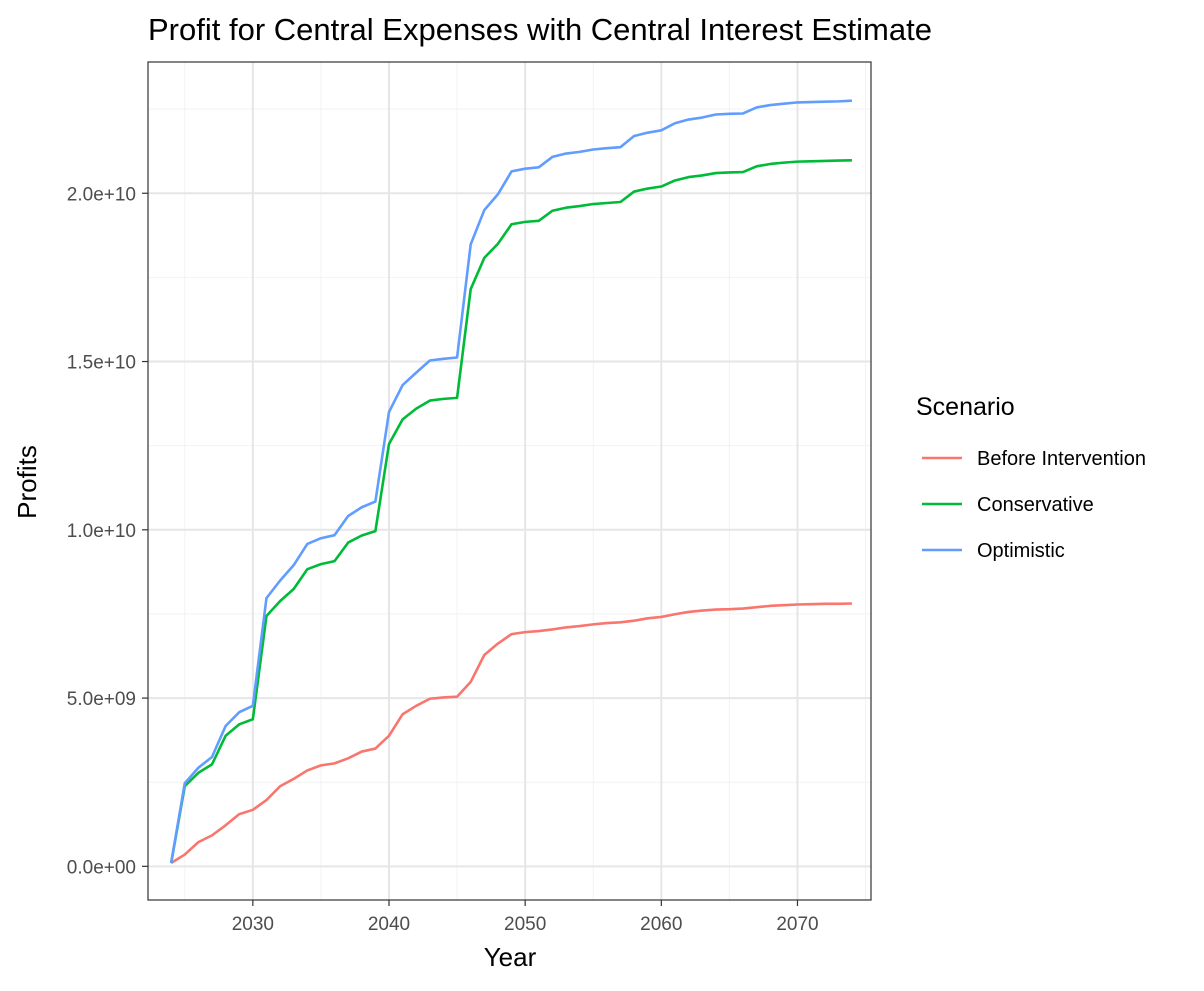 The width and height of the screenshot is (1204, 991). Describe the element at coordinates (965, 407) in the screenshot. I see `legend-title: Scenario` at that location.